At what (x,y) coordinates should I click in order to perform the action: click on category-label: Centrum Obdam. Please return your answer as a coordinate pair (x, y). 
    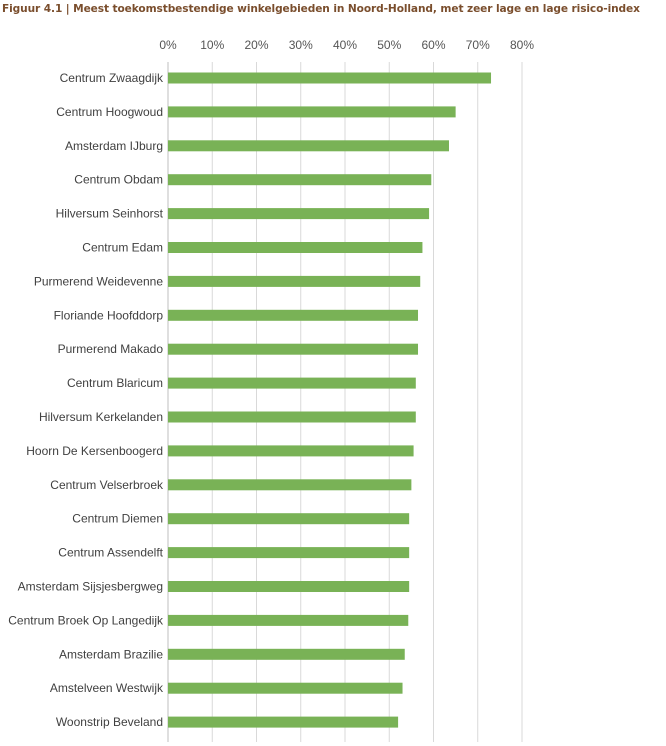
    Looking at the image, I should click on (118, 180).